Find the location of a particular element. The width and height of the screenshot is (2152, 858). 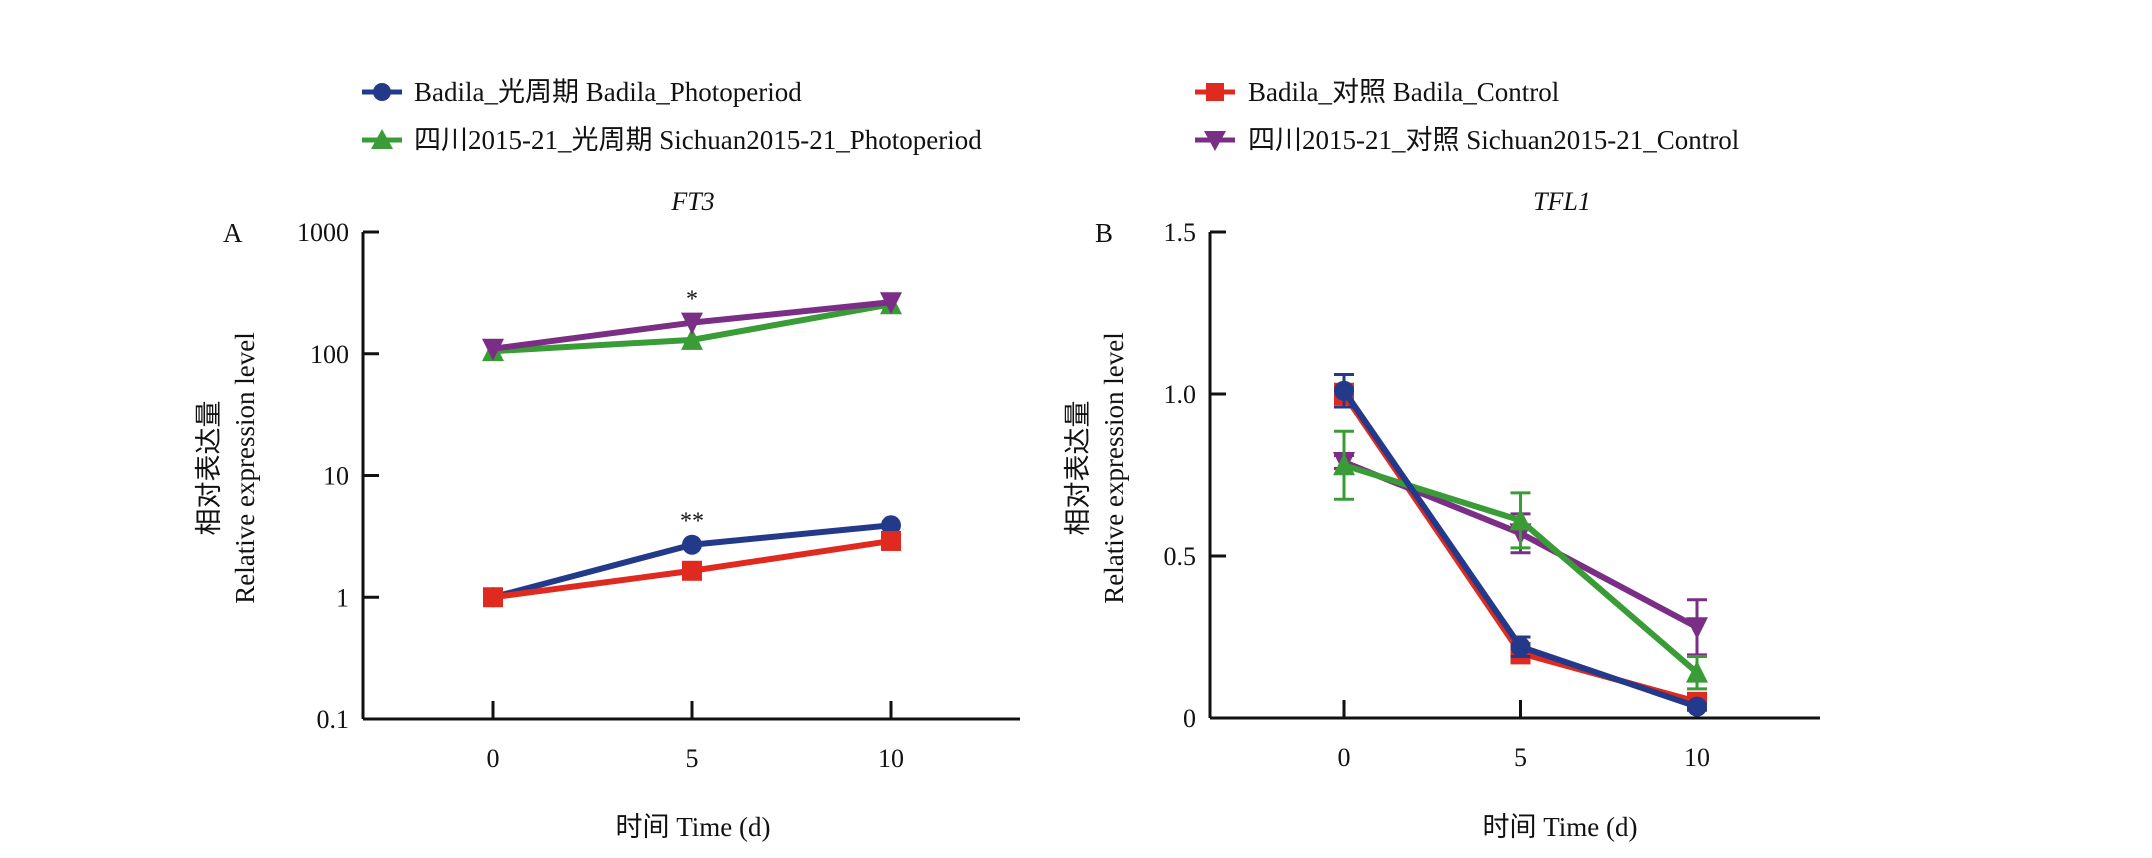

series-sichuan-photo is located at coordinates (1520, 560).